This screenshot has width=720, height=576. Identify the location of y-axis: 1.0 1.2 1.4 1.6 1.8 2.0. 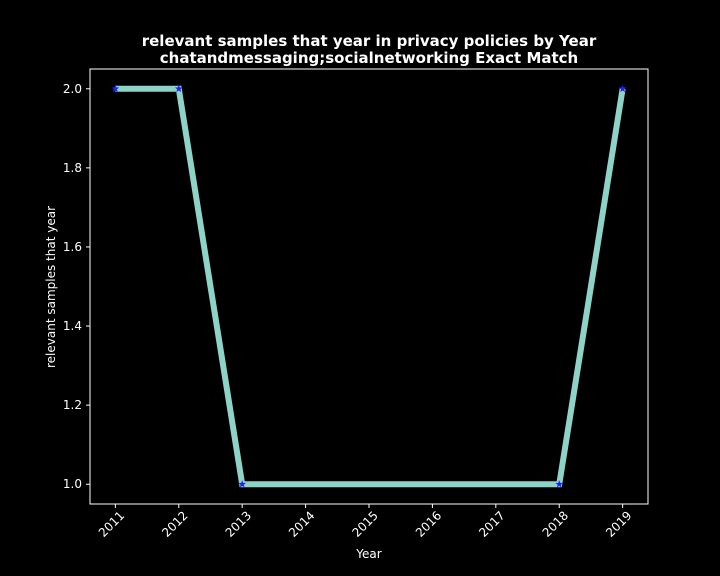
(76, 286).